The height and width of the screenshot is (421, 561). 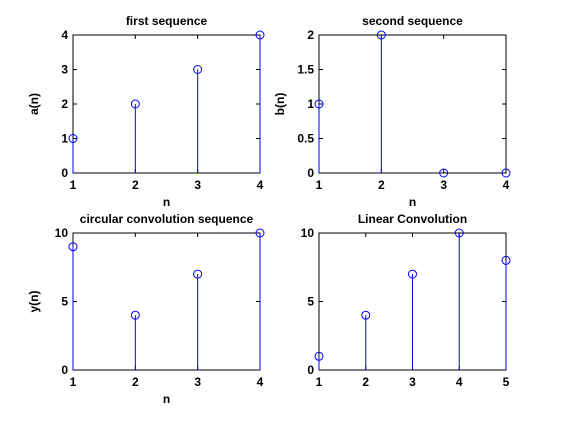 I want to click on y-axis-label: a(n), so click(x=34, y=104).